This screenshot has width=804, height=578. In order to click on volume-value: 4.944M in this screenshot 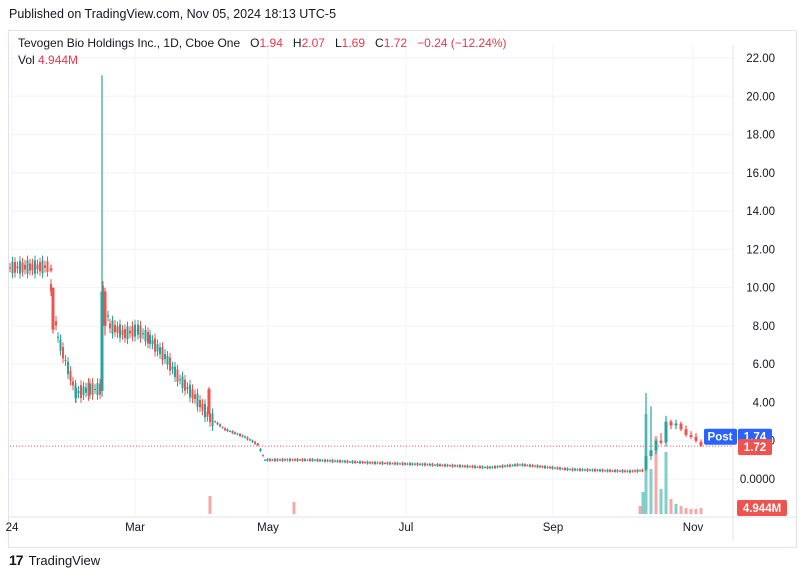, I will do `click(58, 60)`.